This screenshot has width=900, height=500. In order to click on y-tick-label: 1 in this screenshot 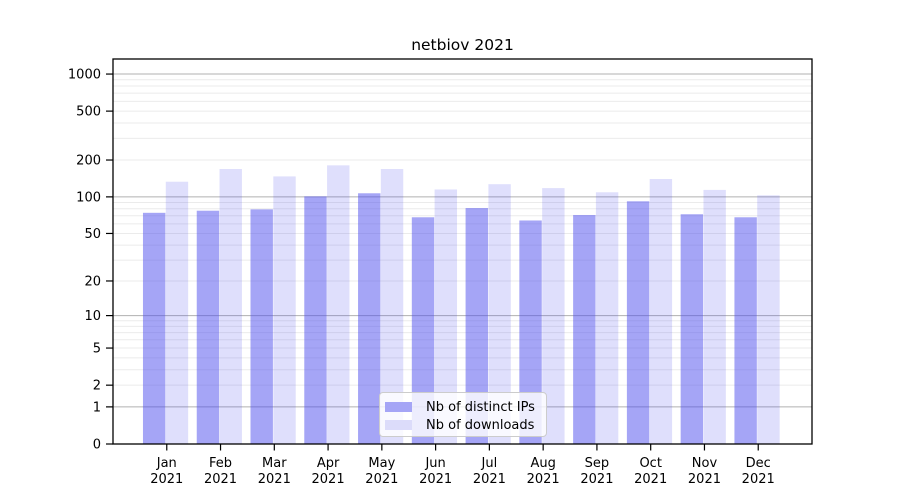, I will do `click(97, 407)`.